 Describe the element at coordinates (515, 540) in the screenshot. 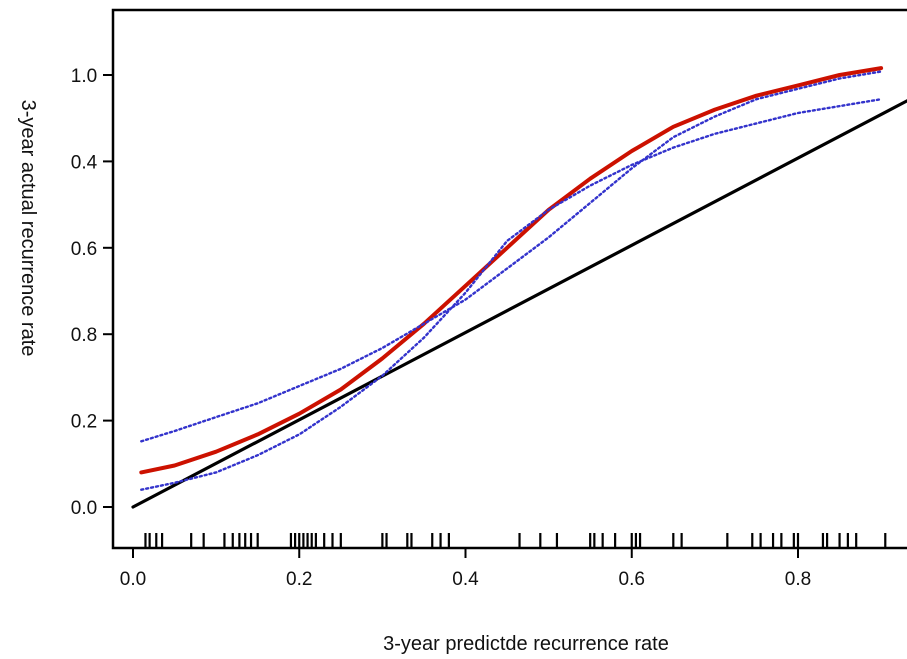

I see `rug-marks` at that location.